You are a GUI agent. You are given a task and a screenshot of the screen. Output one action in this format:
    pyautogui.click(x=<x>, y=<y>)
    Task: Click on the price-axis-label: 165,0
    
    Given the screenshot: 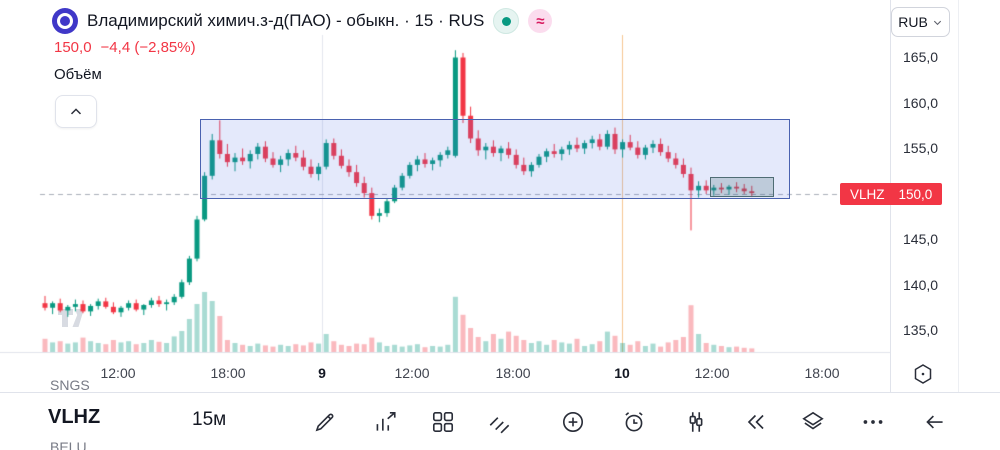 What is the action you would take?
    pyautogui.click(x=921, y=57)
    